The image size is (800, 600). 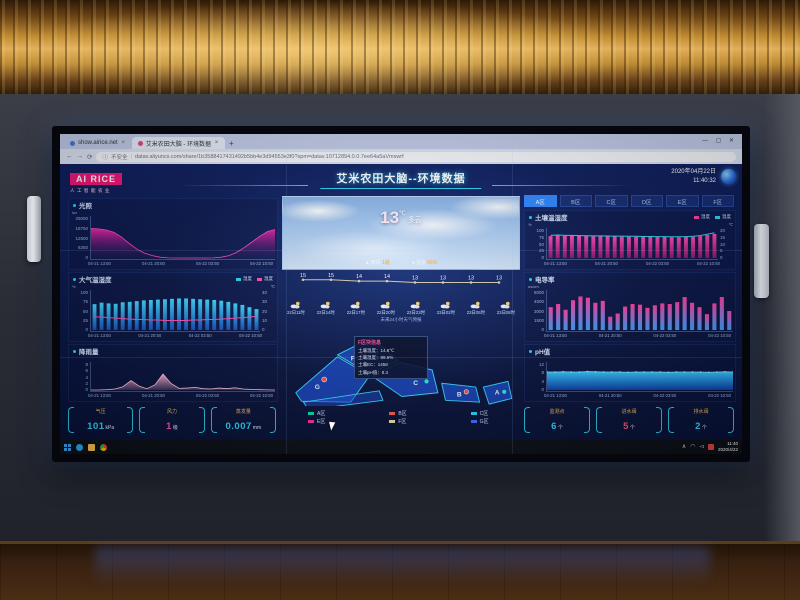 I want to click on stat-box: 气压 101kPa, so click(x=101, y=420).